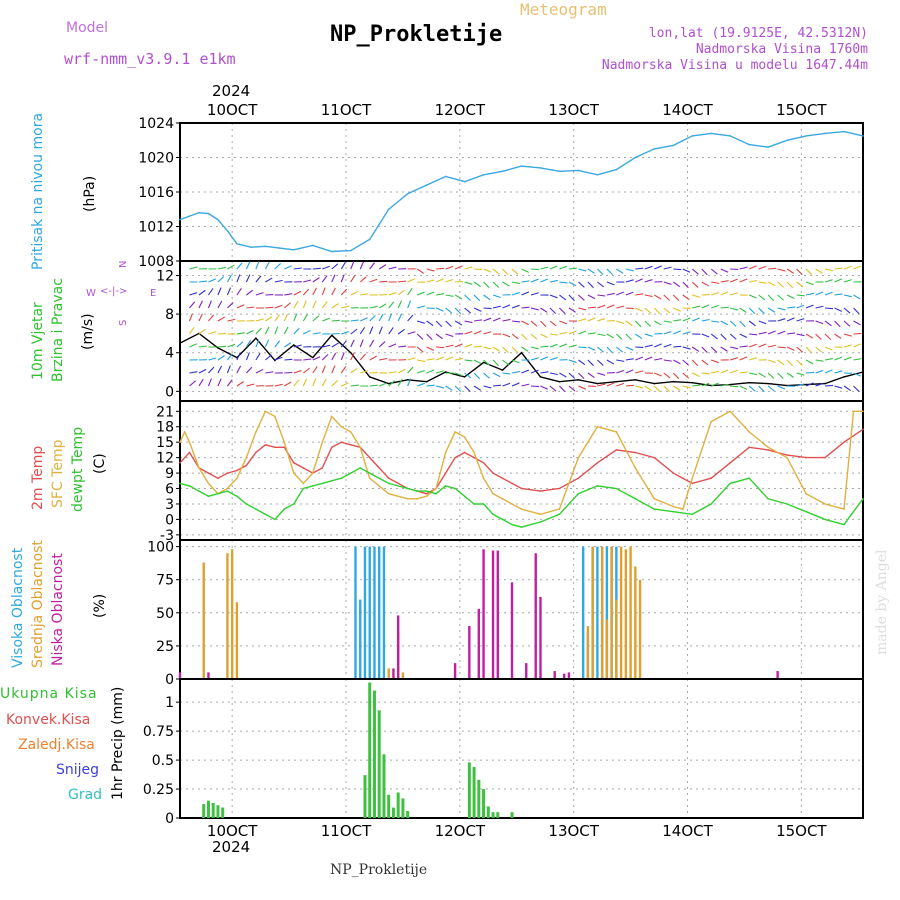 The height and width of the screenshot is (900, 900). I want to click on date-bottom-2: 12OCT, so click(460, 831).